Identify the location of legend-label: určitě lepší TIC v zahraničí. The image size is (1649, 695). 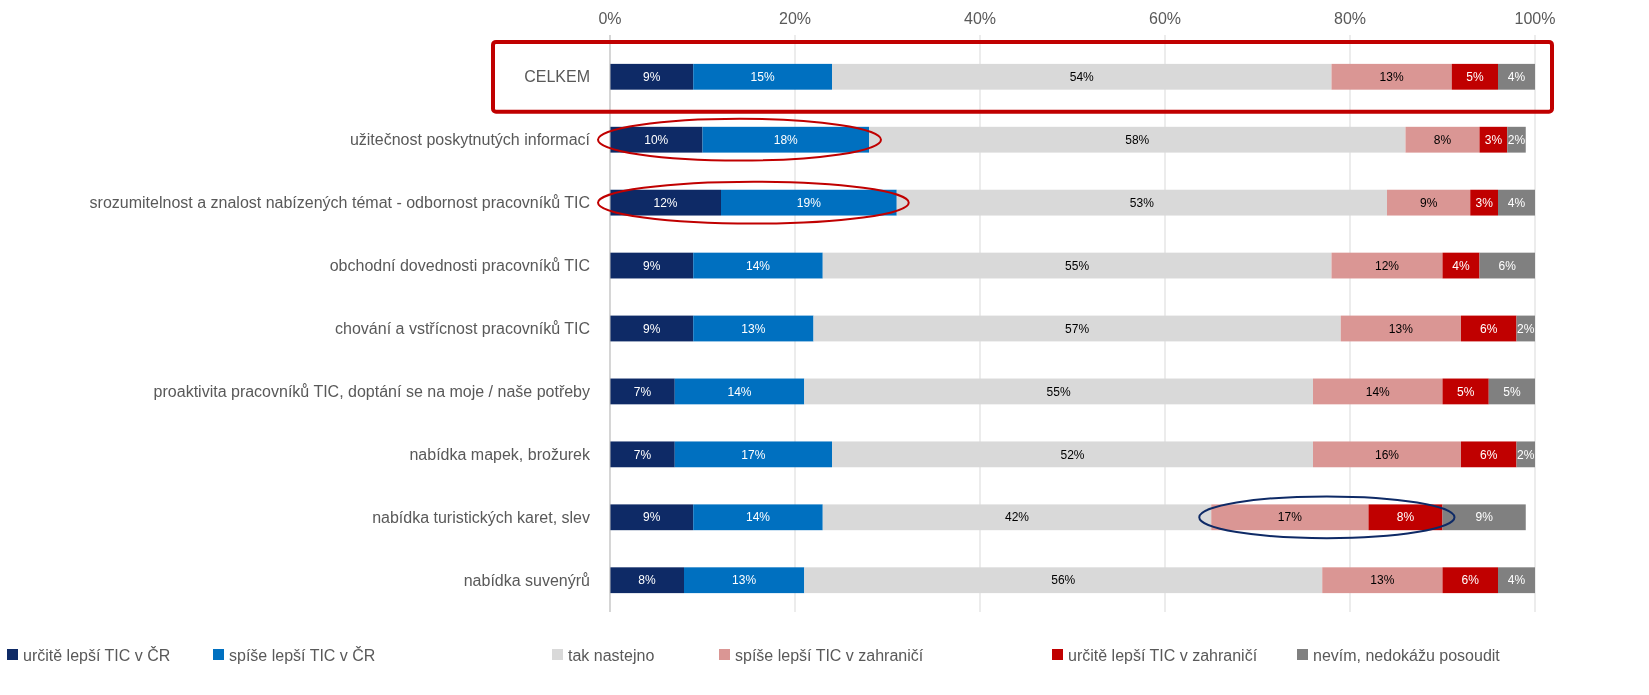
(1163, 655).